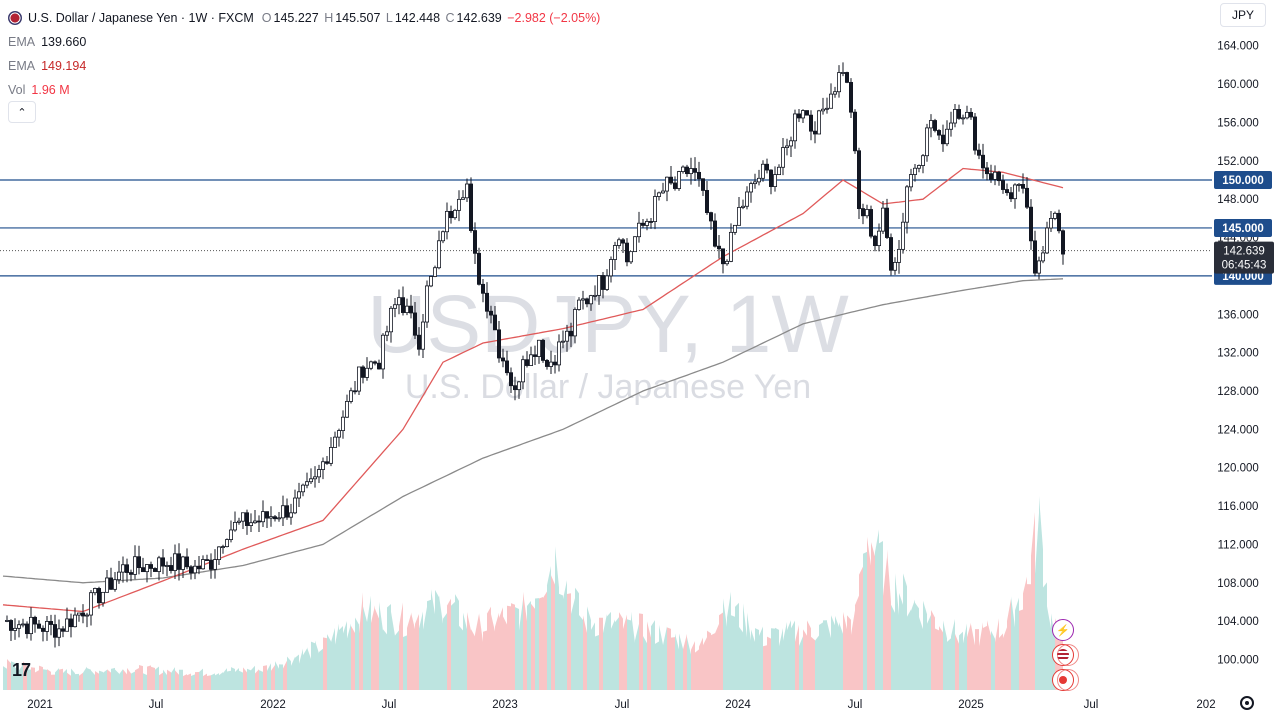 Image resolution: width=1278 pixels, height=716 pixels. Describe the element at coordinates (621, 705) in the screenshot. I see `time-axis: 2021 Jul 2022 Jul 2023 Jul 2024 Jul 2025 Jul 202` at that location.